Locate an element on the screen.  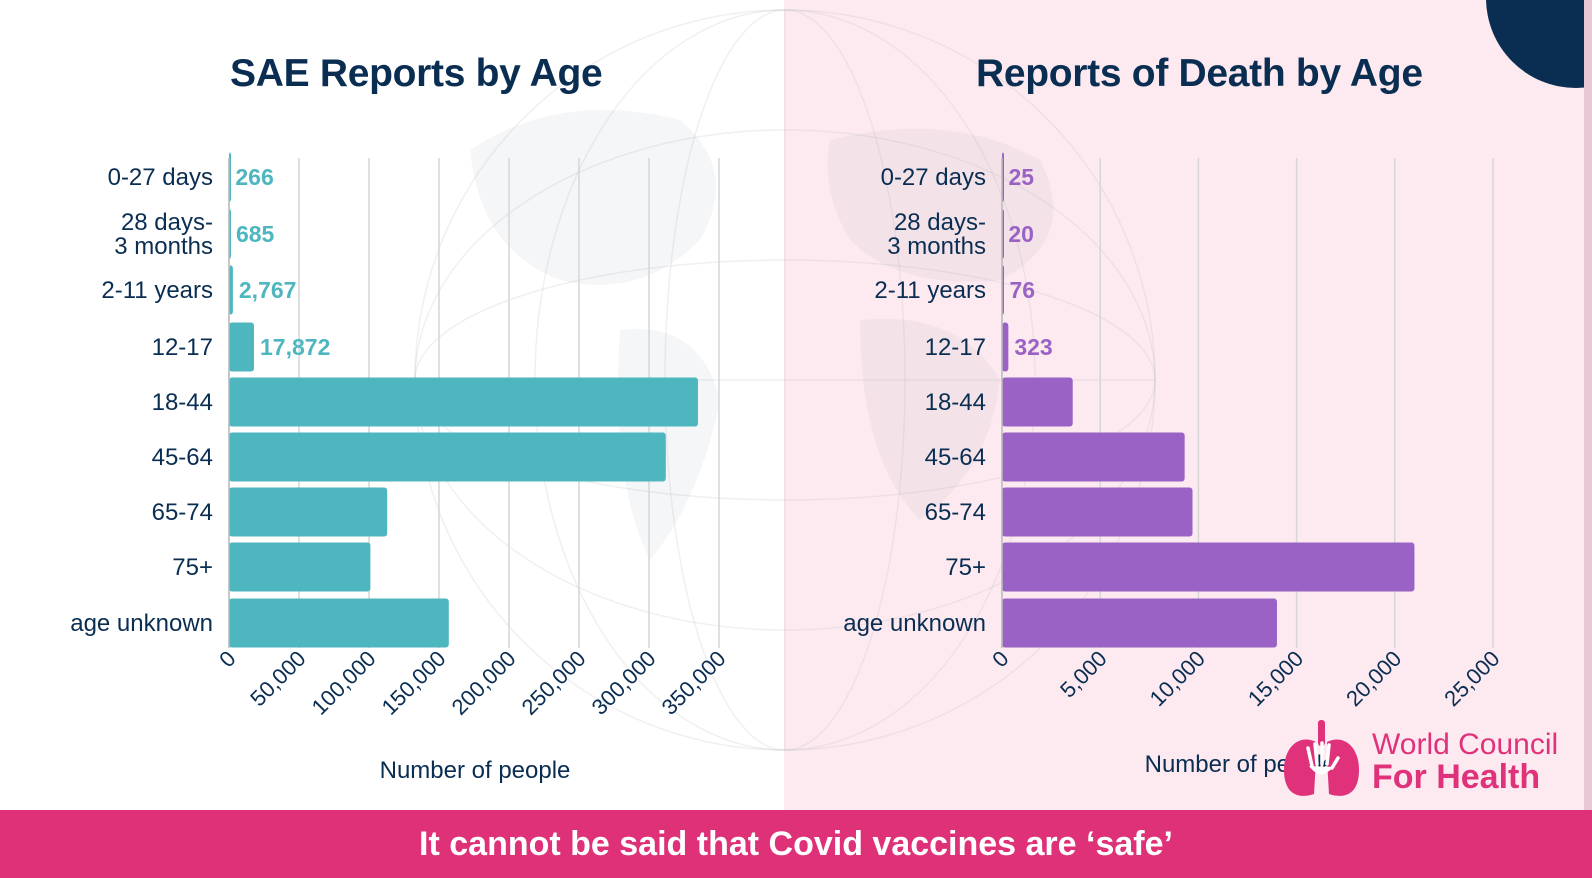
logo-text-line2: For Health is located at coordinates (1456, 777).